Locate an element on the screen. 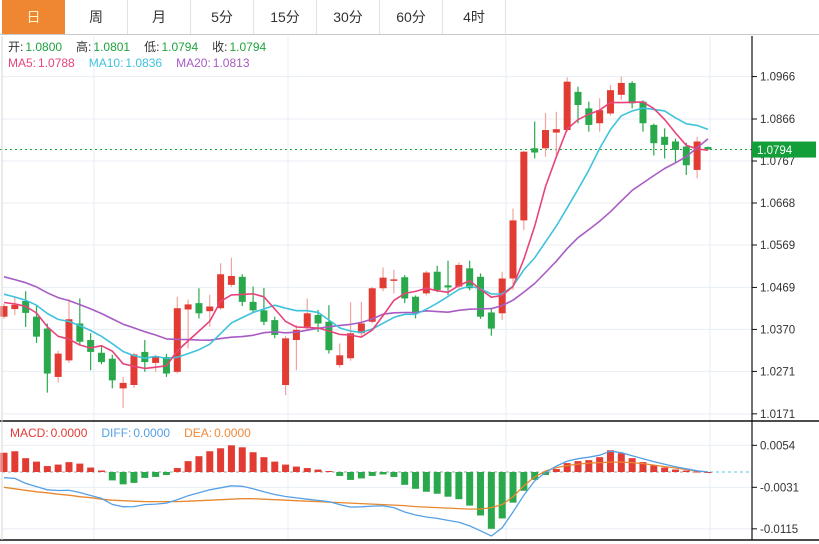 Image resolution: width=819 pixels, height=544 pixels. tab-30min: 30分 is located at coordinates (348, 17).